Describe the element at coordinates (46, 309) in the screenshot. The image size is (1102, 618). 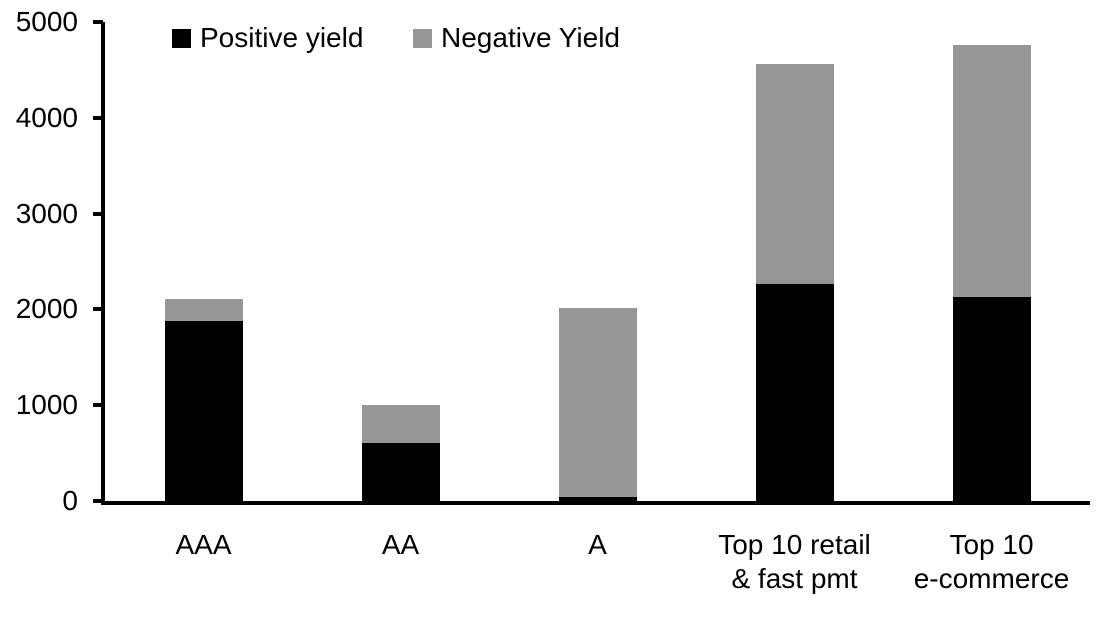
I see `y-axis-tick-label-2: 2000` at that location.